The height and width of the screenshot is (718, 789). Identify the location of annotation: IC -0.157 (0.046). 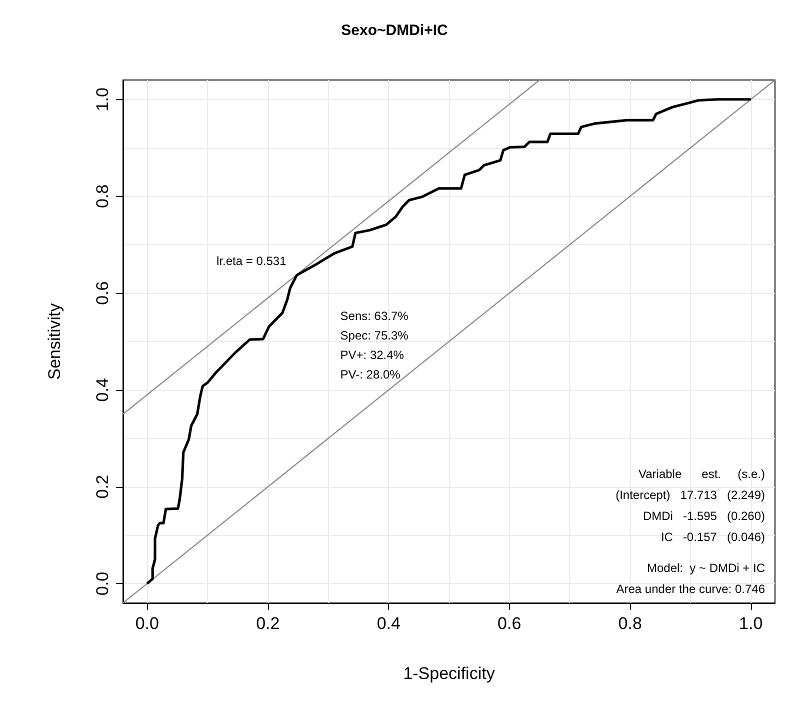
(712, 537).